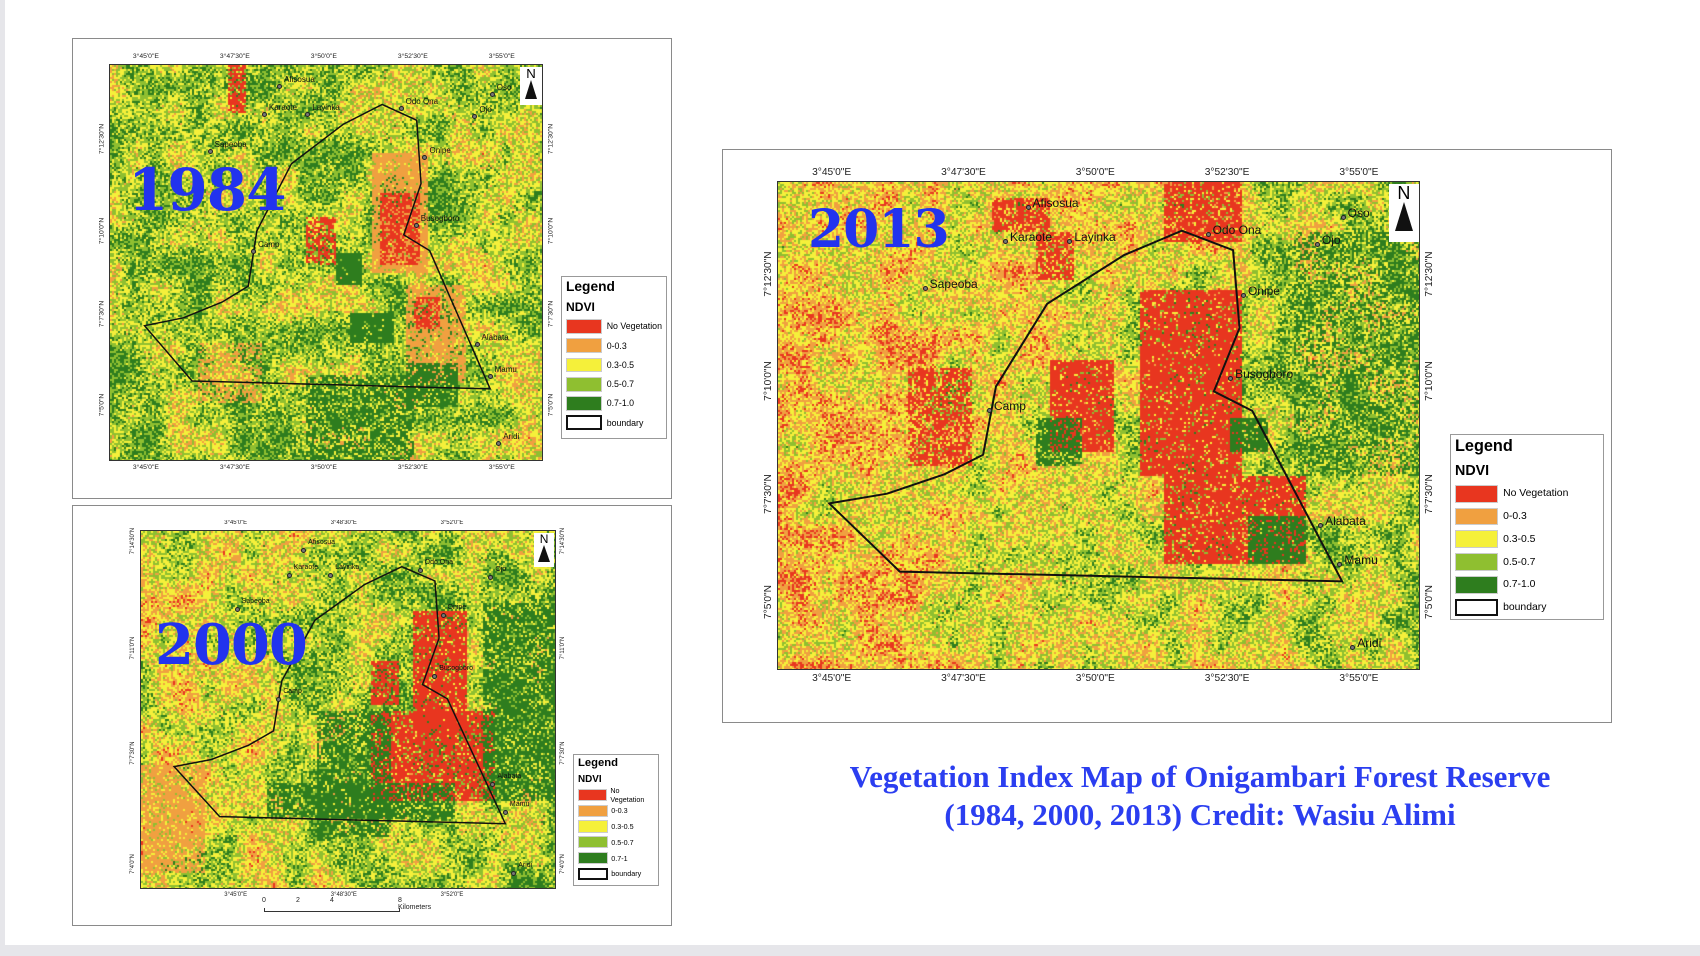  What do you see at coordinates (1095, 678) in the screenshot?
I see `x-tick-bottom: 3°50'0"E` at bounding box center [1095, 678].